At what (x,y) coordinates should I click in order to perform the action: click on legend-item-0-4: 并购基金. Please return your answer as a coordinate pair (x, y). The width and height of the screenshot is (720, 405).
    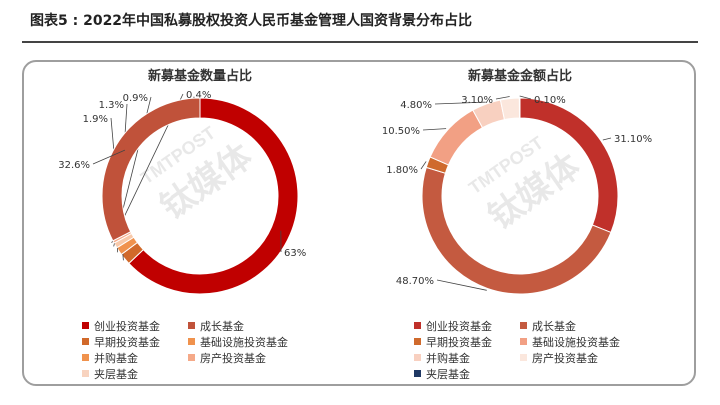
    Looking at the image, I should click on (110, 358).